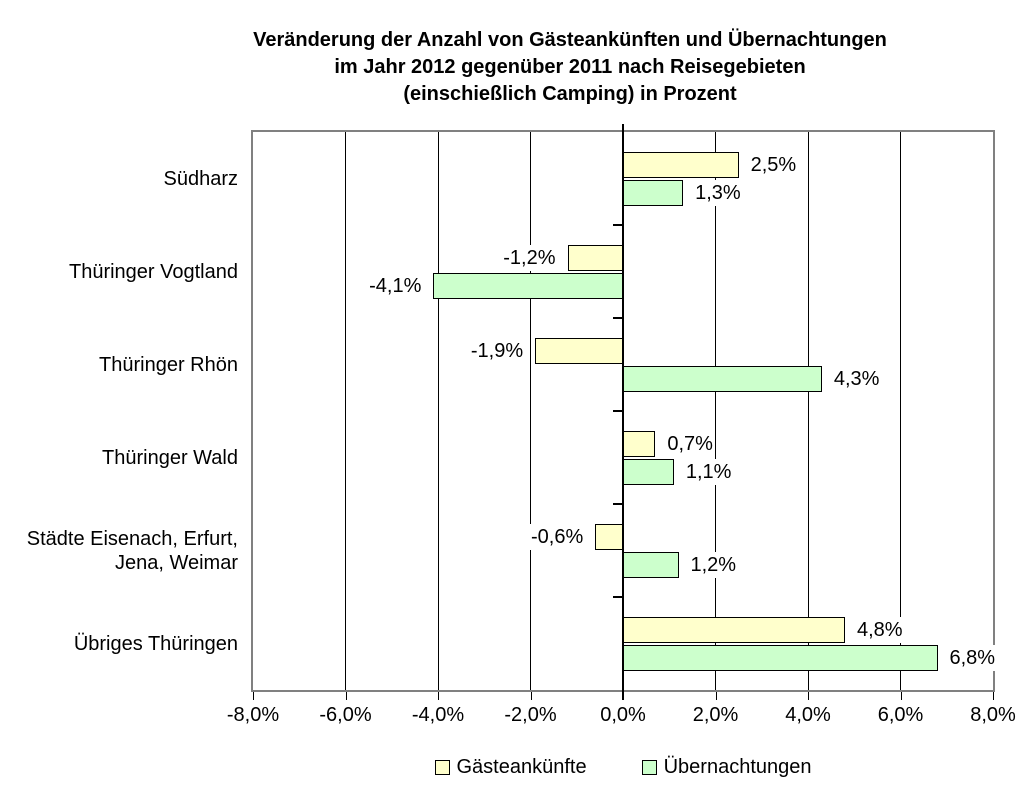 This screenshot has height=793, width=1031. I want to click on x-axis-tick-label: -6,0%, so click(345, 715).